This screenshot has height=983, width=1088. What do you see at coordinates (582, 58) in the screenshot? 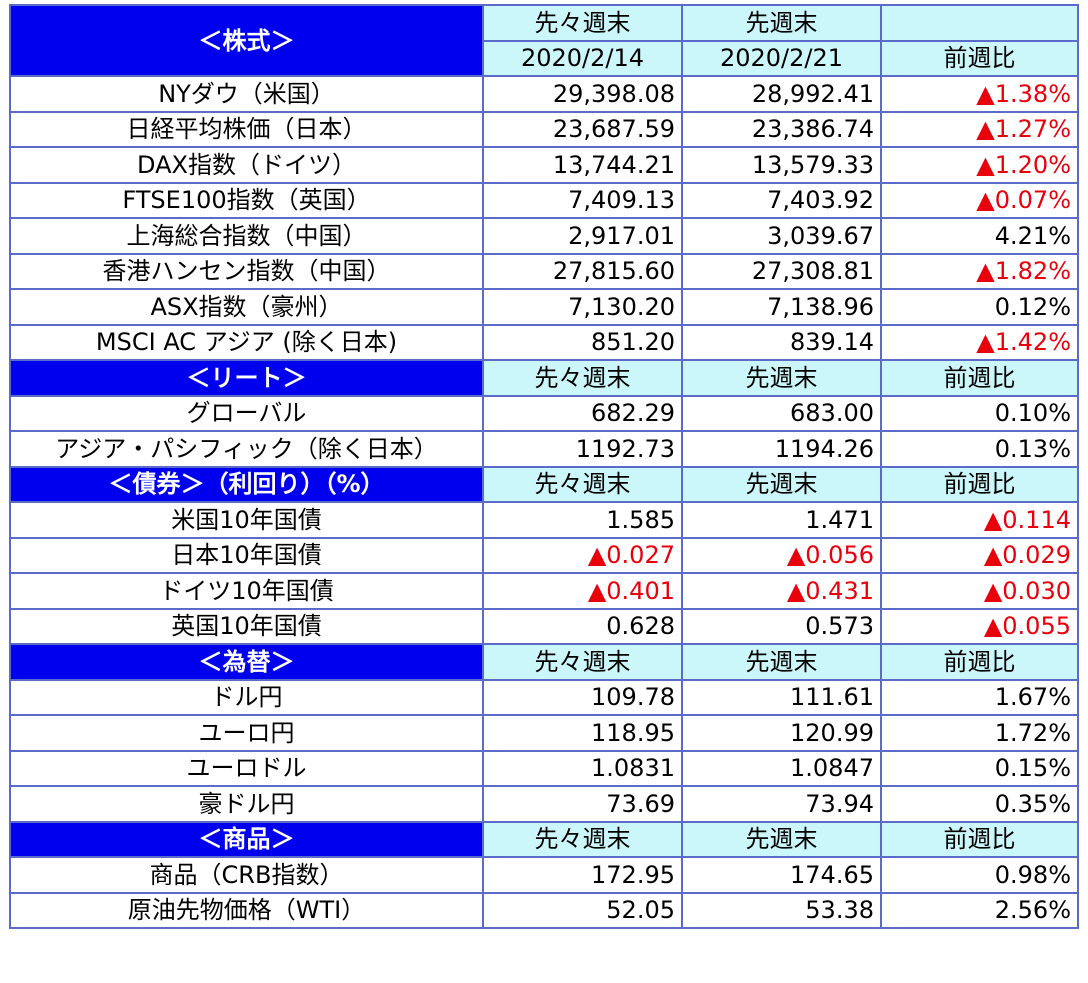
I see `stocks-prev-date: 2020/2/14` at bounding box center [582, 58].